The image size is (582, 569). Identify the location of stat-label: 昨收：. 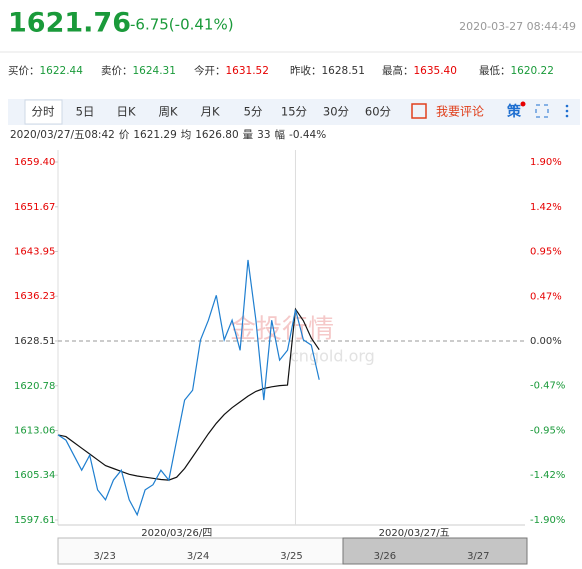
(306, 70).